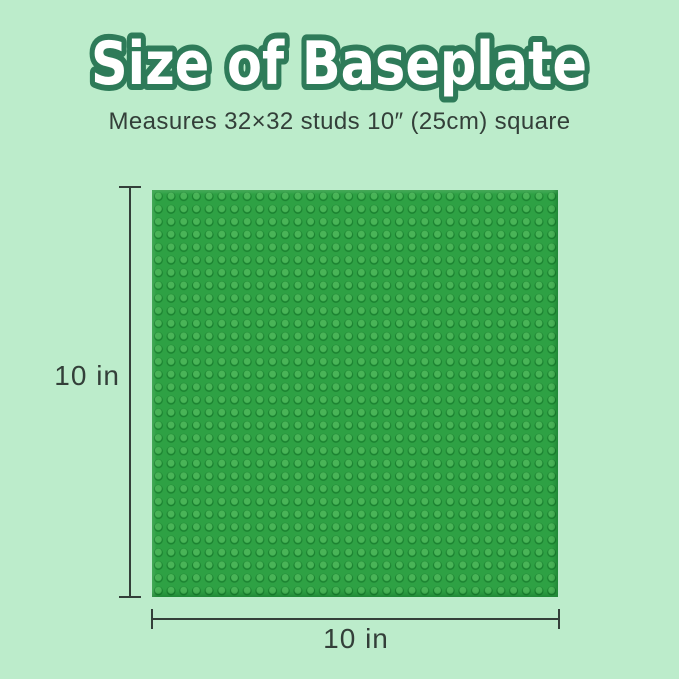 This screenshot has height=679, width=679. What do you see at coordinates (356, 619) in the screenshot?
I see `bottom-dimension-line` at bounding box center [356, 619].